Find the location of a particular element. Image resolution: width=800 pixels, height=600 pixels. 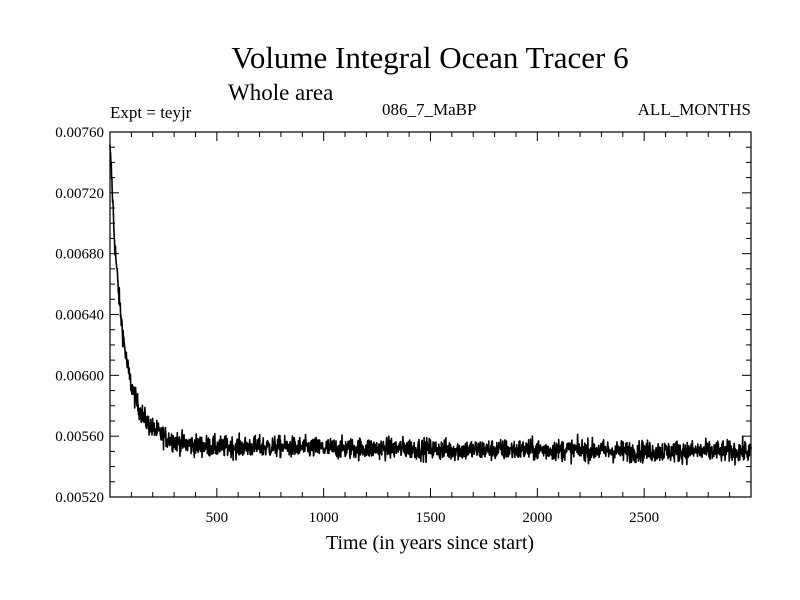

run-label: 086_7_MaBP is located at coordinates (429, 109).